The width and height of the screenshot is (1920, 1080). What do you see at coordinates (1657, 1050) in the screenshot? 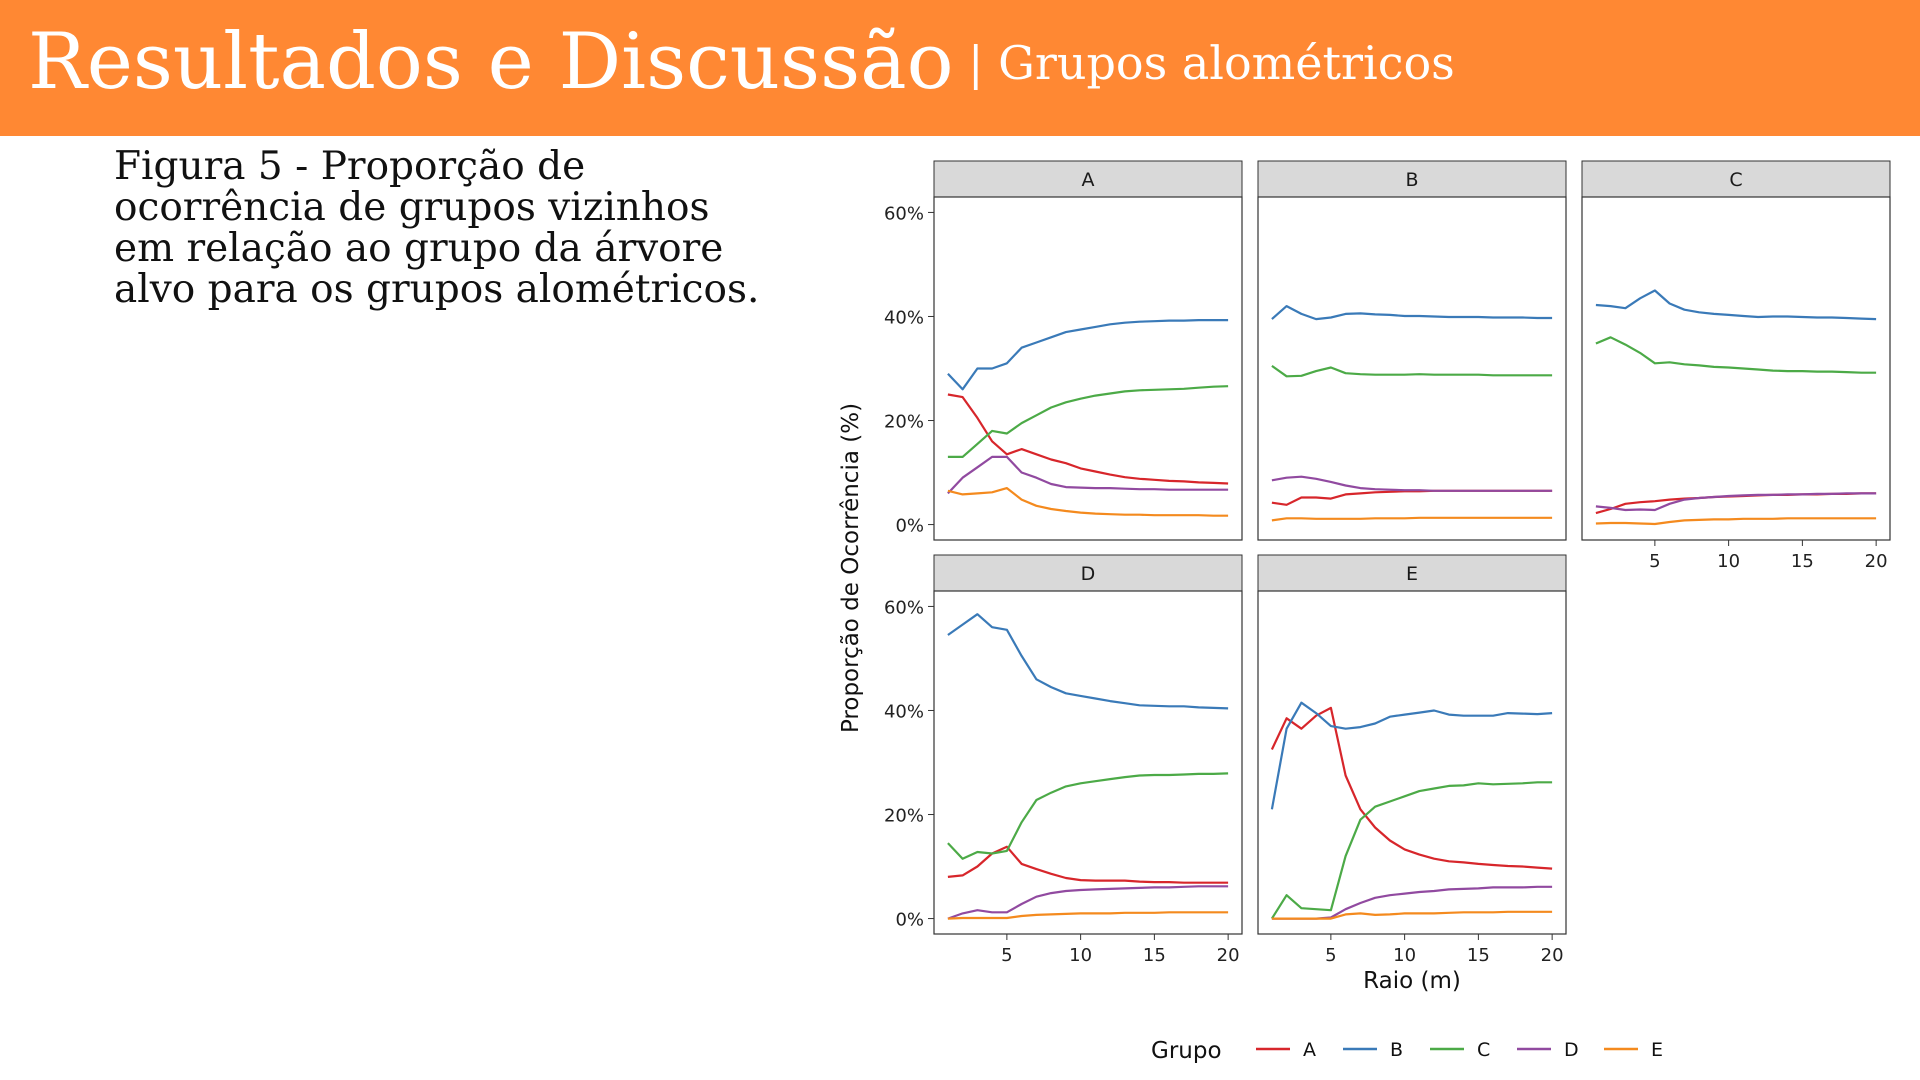
I see `legend-label-e: E` at bounding box center [1657, 1050].